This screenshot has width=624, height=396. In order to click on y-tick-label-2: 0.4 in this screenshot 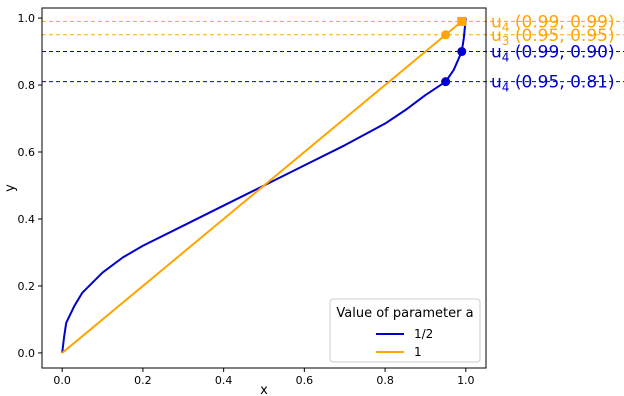, I will do `click(27, 219)`.